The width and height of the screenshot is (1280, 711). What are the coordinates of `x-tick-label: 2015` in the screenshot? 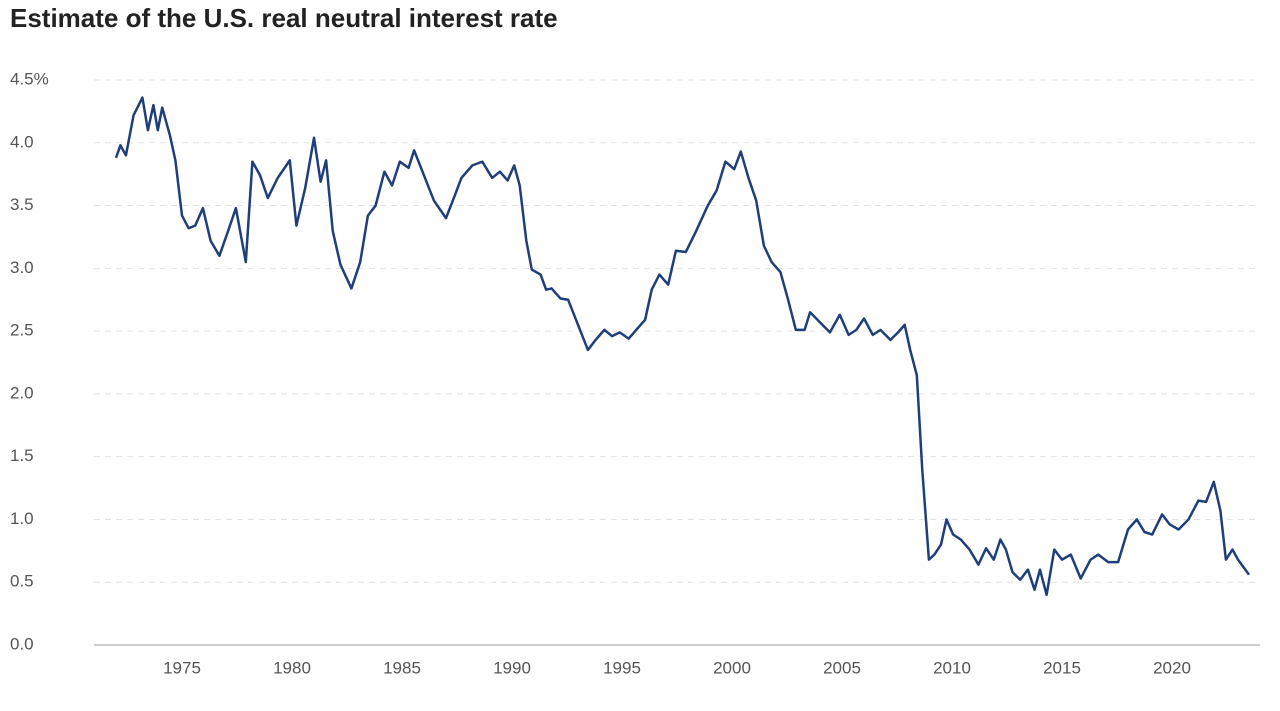 It's located at (1062, 667).